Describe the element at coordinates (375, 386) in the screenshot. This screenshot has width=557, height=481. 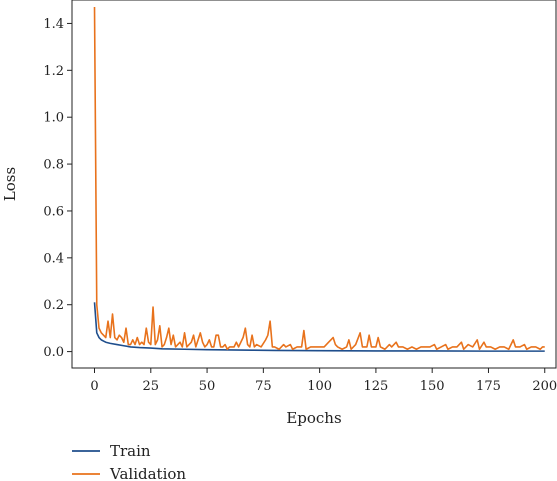
I see `x-tick-label: 125` at that location.